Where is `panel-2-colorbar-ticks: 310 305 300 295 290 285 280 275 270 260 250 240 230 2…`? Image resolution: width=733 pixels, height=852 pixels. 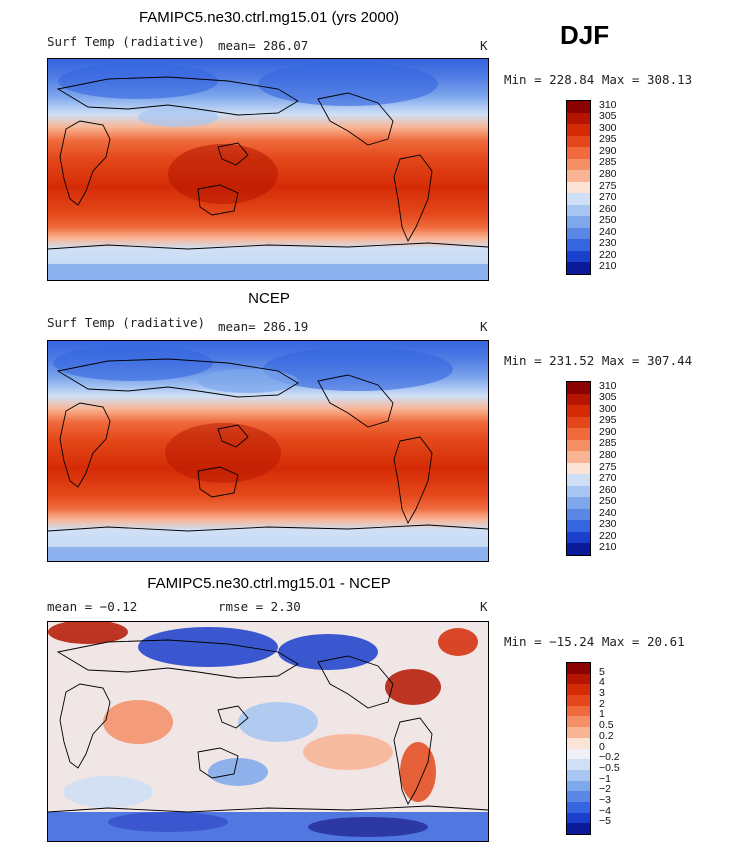
panel-2-colorbar-ticks: 310 305 300 295 290 285 280 275 270 260 250 240 230 2… is located at coordinates (619, 468).